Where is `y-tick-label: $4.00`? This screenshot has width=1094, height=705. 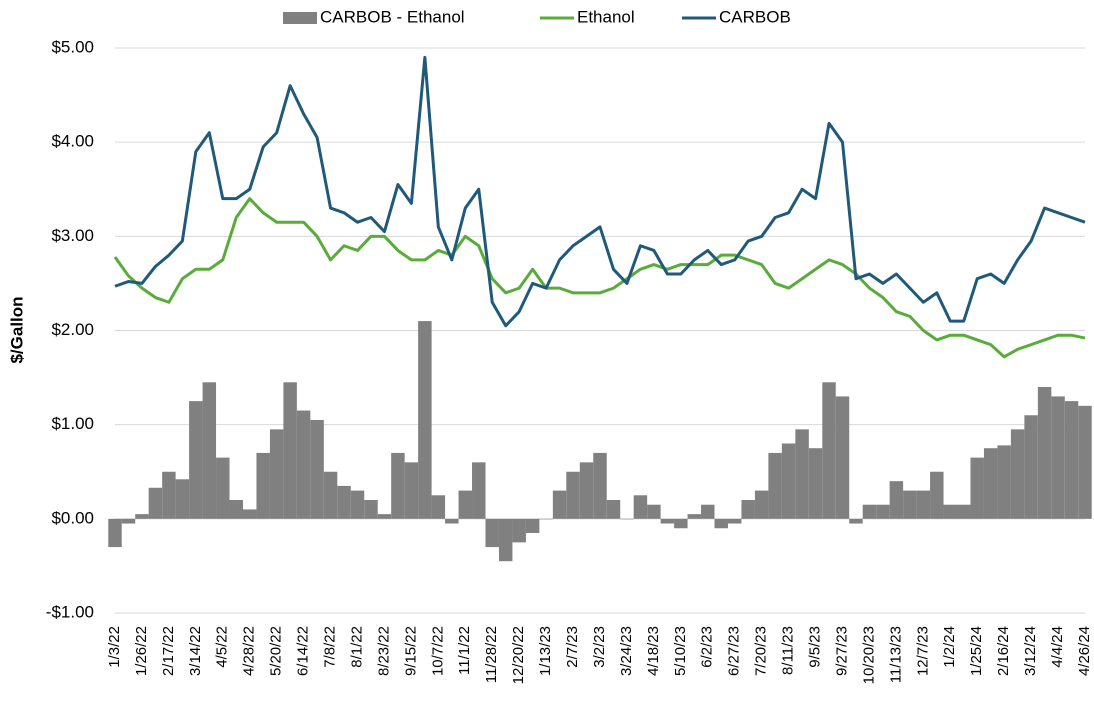
y-tick-label: $4.00 is located at coordinates (72, 141).